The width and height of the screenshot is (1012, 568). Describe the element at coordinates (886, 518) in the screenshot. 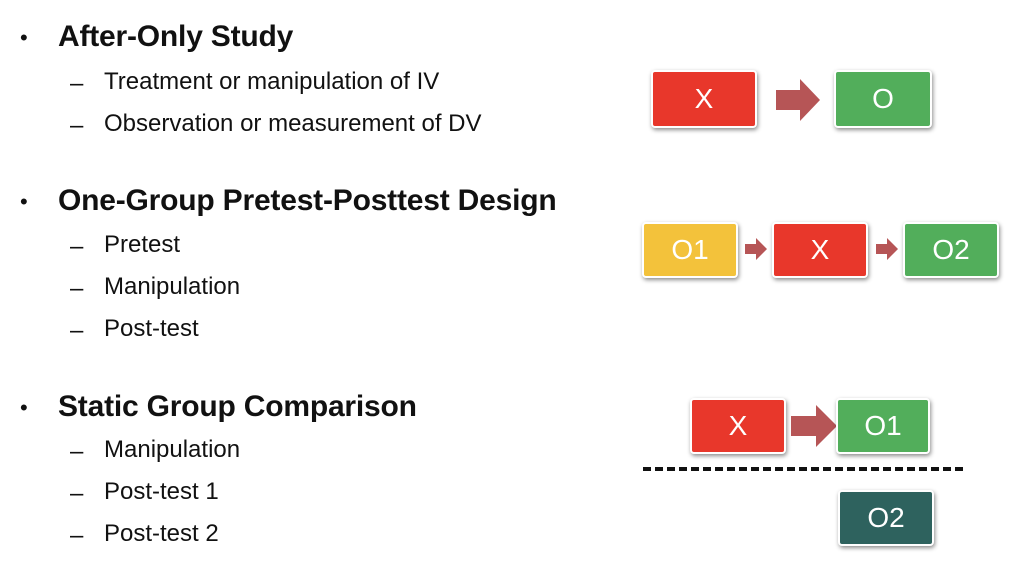

I see `observation-2-box: O2` at that location.